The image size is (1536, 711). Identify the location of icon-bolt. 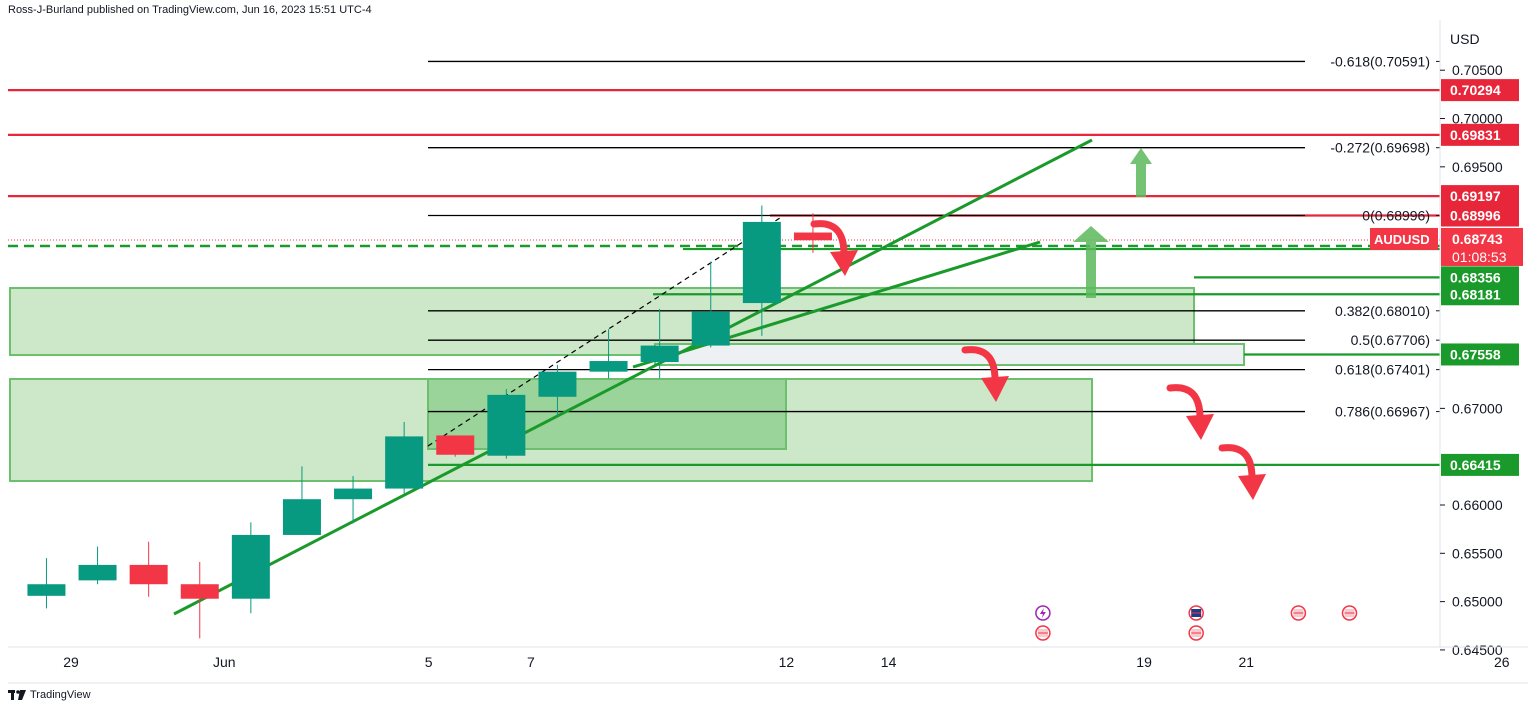
(1042, 613).